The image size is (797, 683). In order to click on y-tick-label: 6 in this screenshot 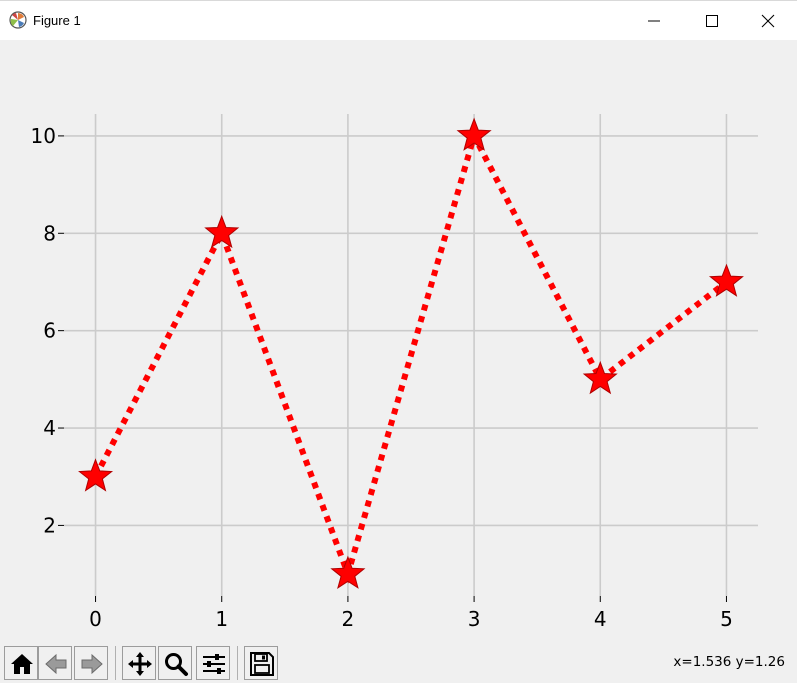, I will do `click(49, 331)`.